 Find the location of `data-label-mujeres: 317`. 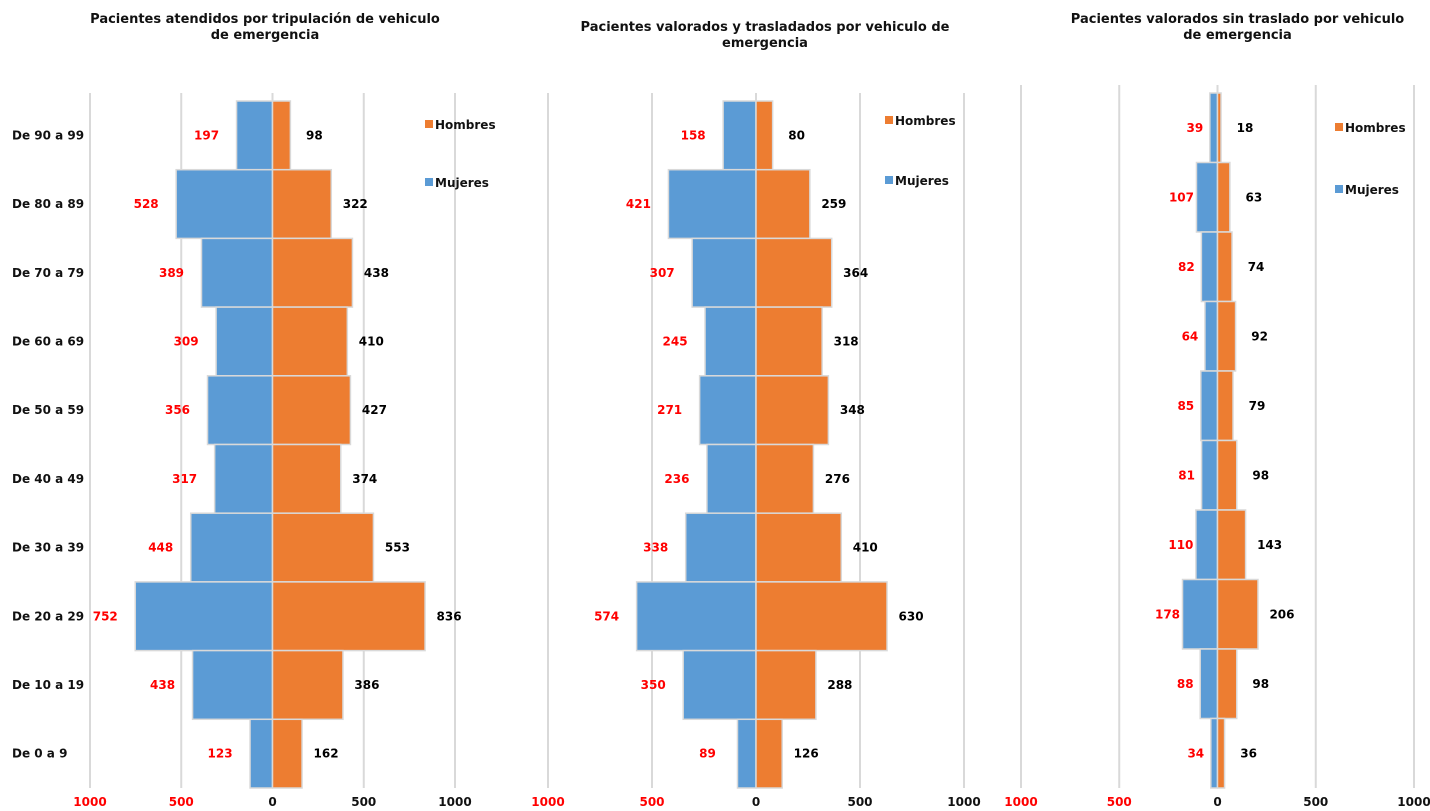

data-label-mujeres: 317 is located at coordinates (184, 479).